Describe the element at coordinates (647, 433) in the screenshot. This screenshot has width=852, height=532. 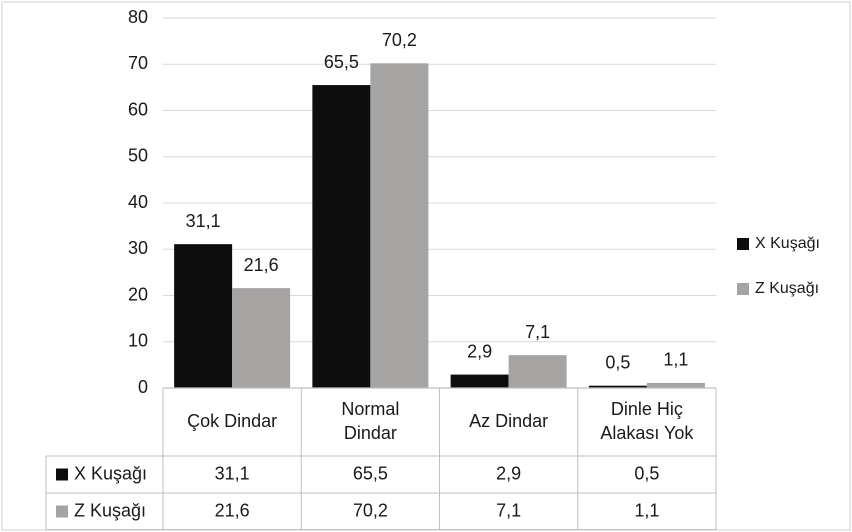
I see `category-label: Alakası Yok` at that location.